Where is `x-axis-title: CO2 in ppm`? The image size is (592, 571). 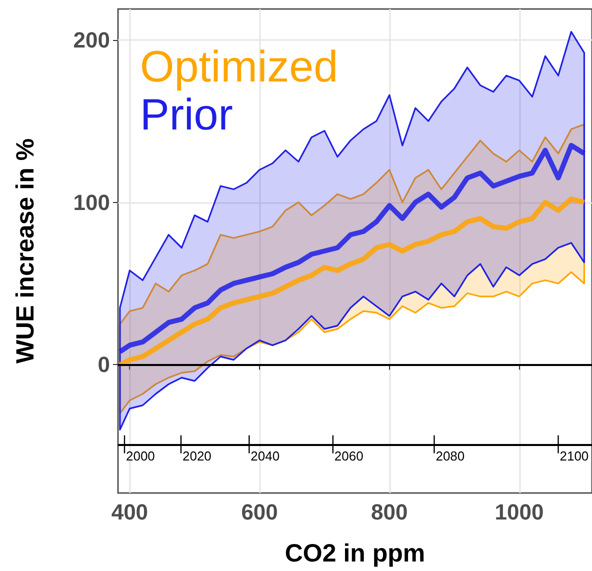 x-axis-title: CO2 in ppm is located at coordinates (355, 554).